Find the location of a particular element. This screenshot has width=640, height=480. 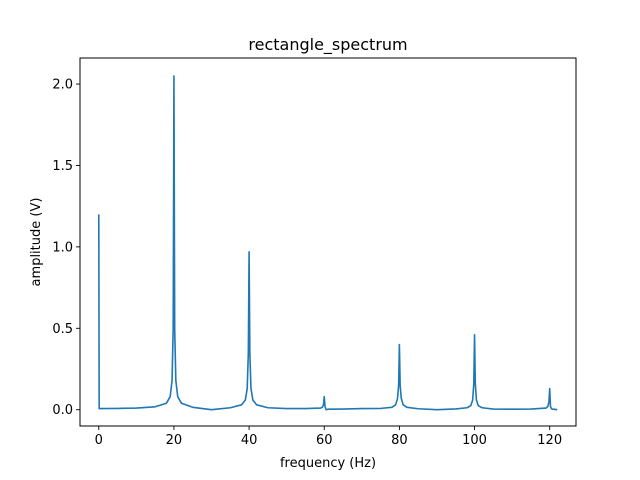

x-tick-label: 80 is located at coordinates (399, 440).